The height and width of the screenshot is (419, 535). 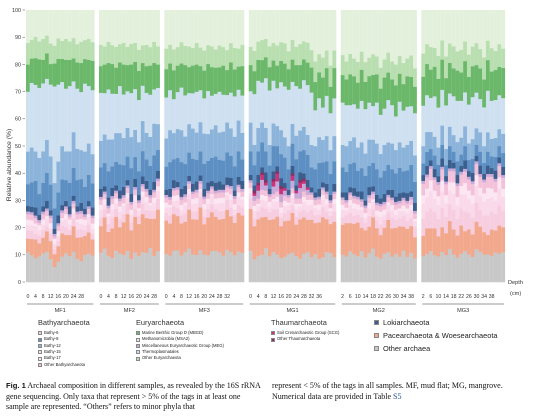 What do you see at coordinates (484, 297) in the screenshot?
I see `x-tick-label: 34` at bounding box center [484, 297].